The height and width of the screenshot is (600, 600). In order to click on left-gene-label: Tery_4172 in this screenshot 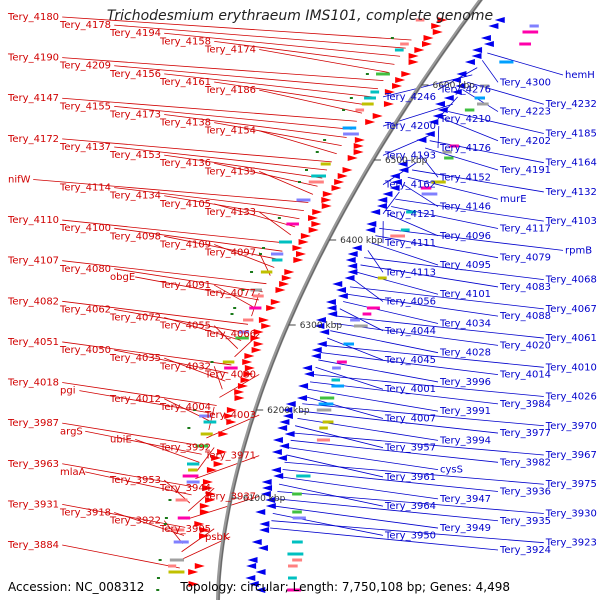, I will do `click(33, 139)`.